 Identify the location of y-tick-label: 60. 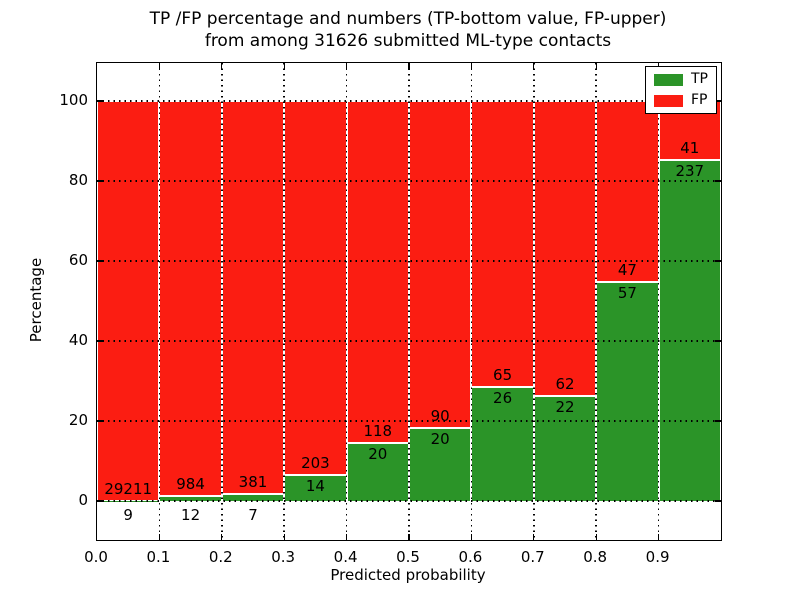
(78, 260).